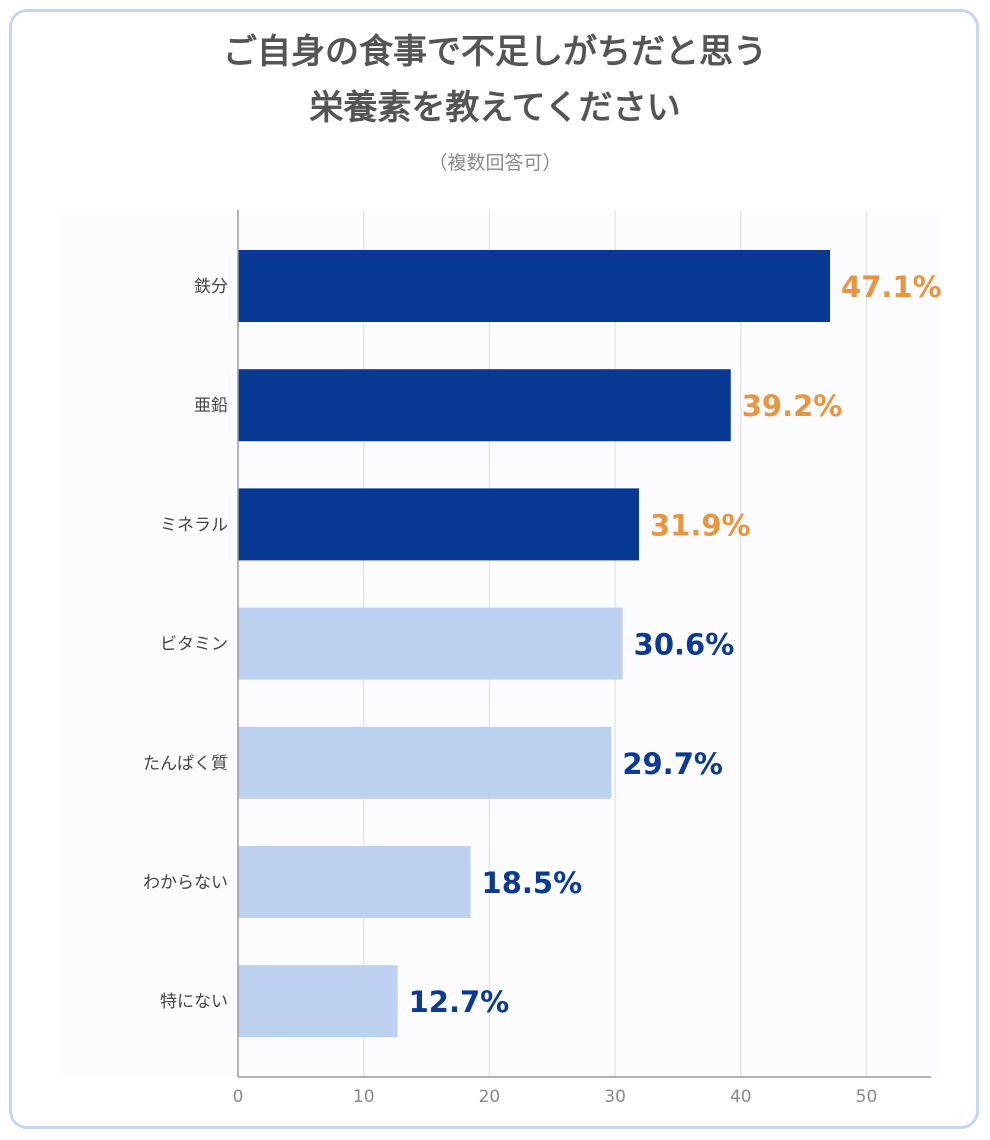 Image resolution: width=990 pixels, height=1140 pixels. I want to click on chart-title-line-1: ご自身の食事で不足しがちだと思う, so click(495, 52).